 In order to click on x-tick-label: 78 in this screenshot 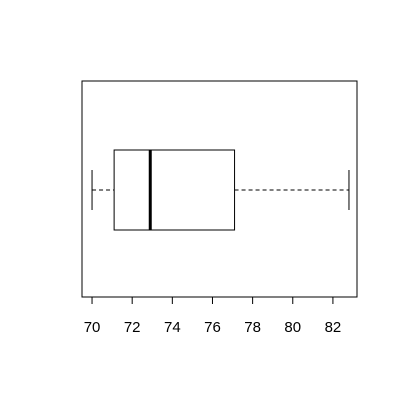, I will do `click(252, 327)`.